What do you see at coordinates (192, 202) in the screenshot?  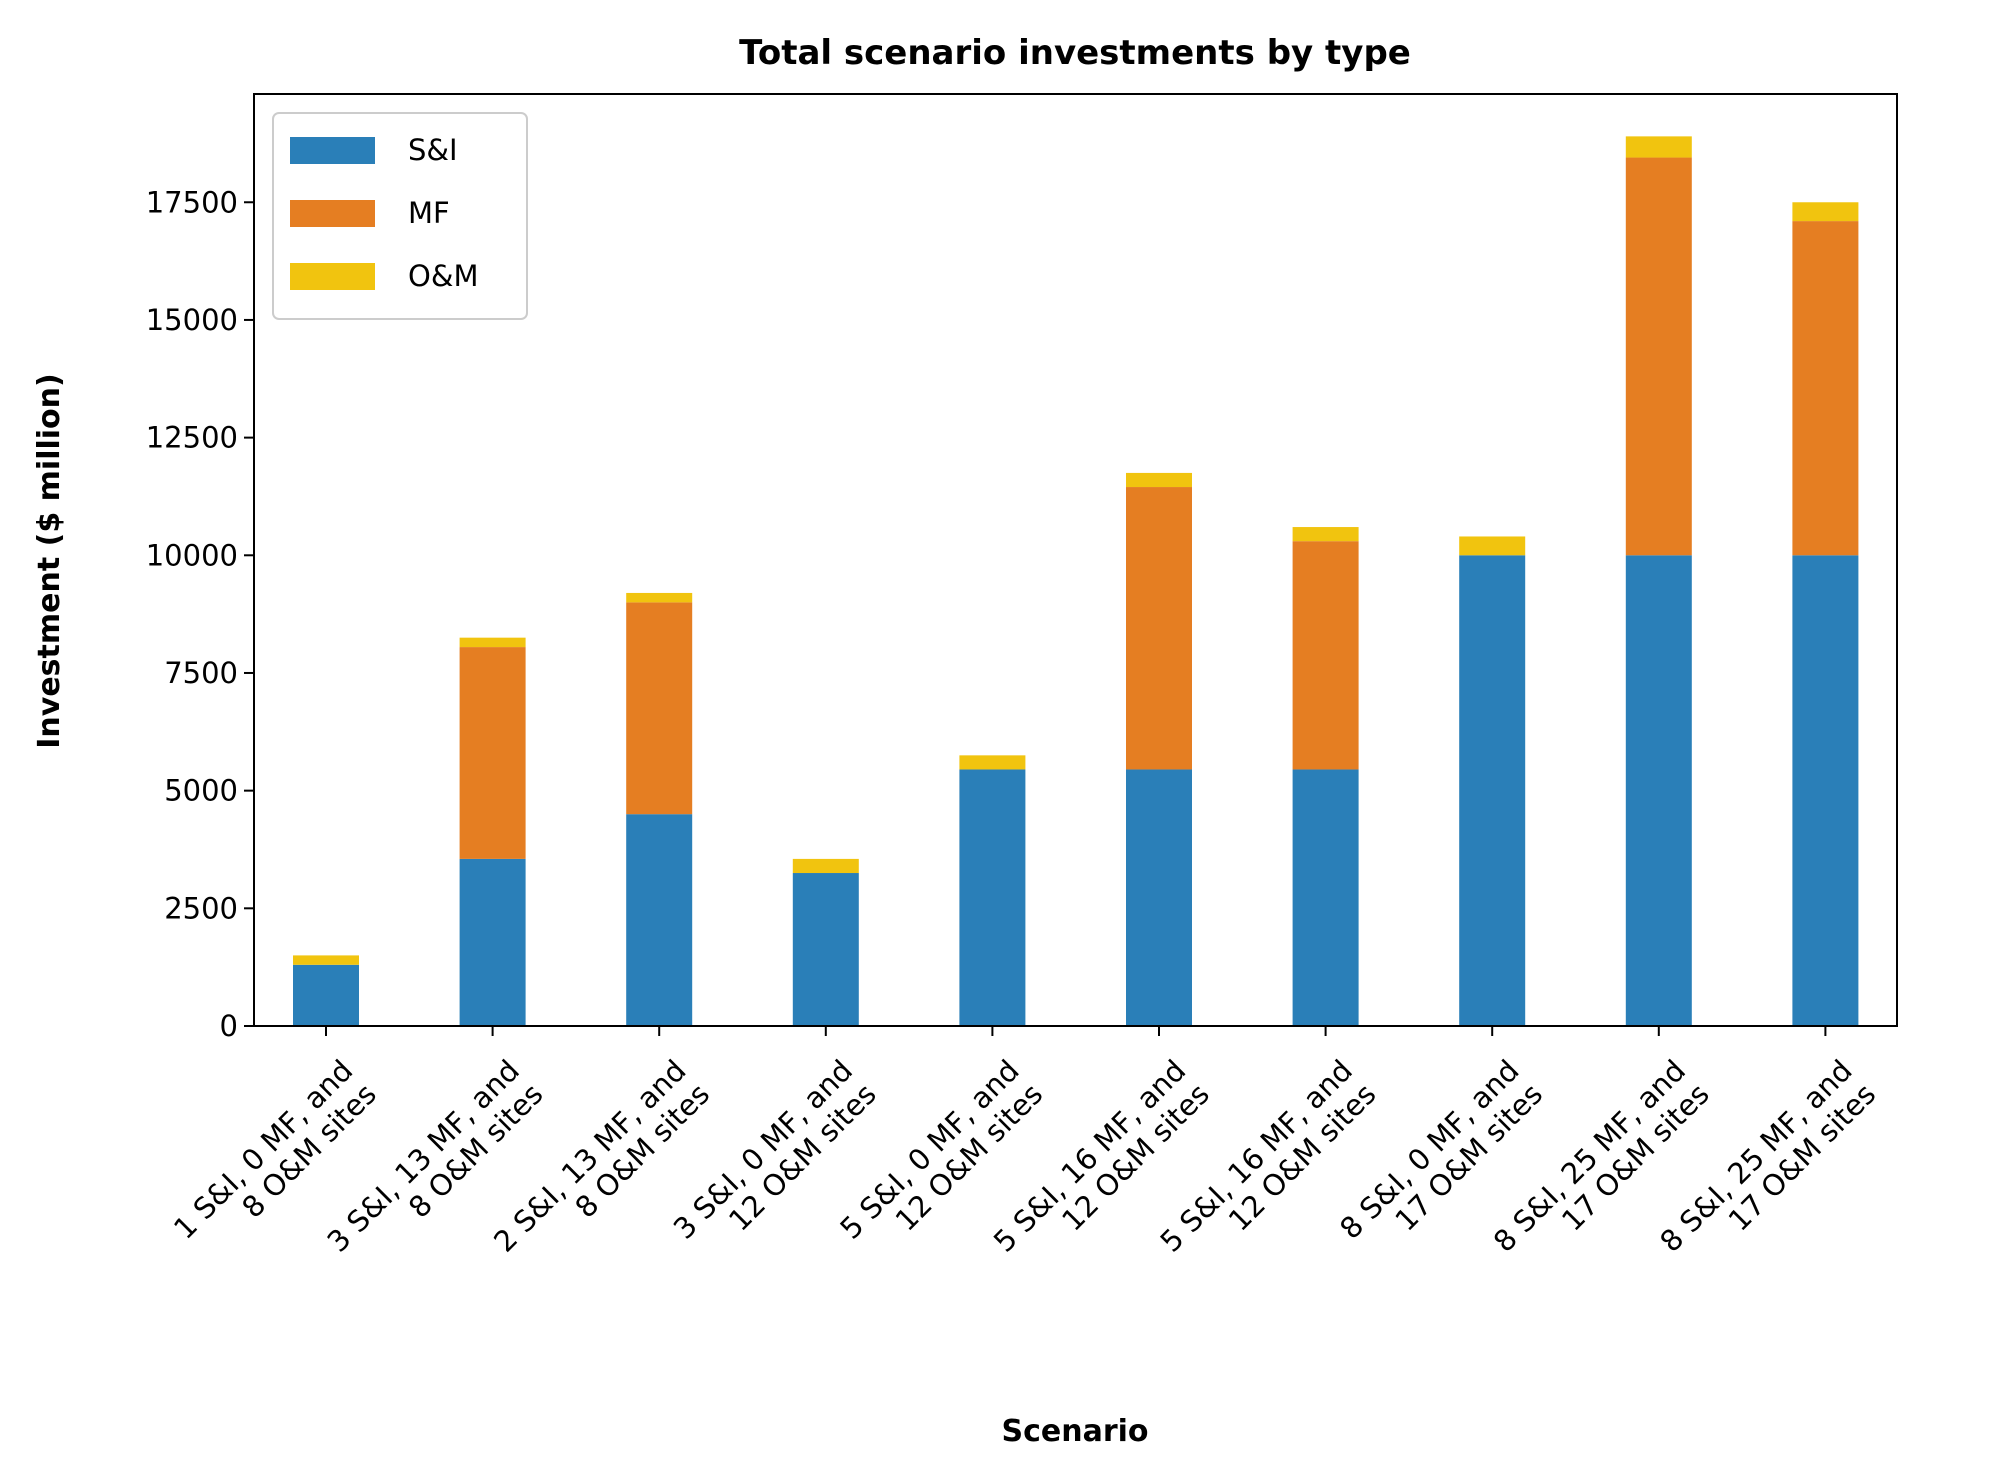 I see `y-tick-label-17500: 17500` at bounding box center [192, 202].